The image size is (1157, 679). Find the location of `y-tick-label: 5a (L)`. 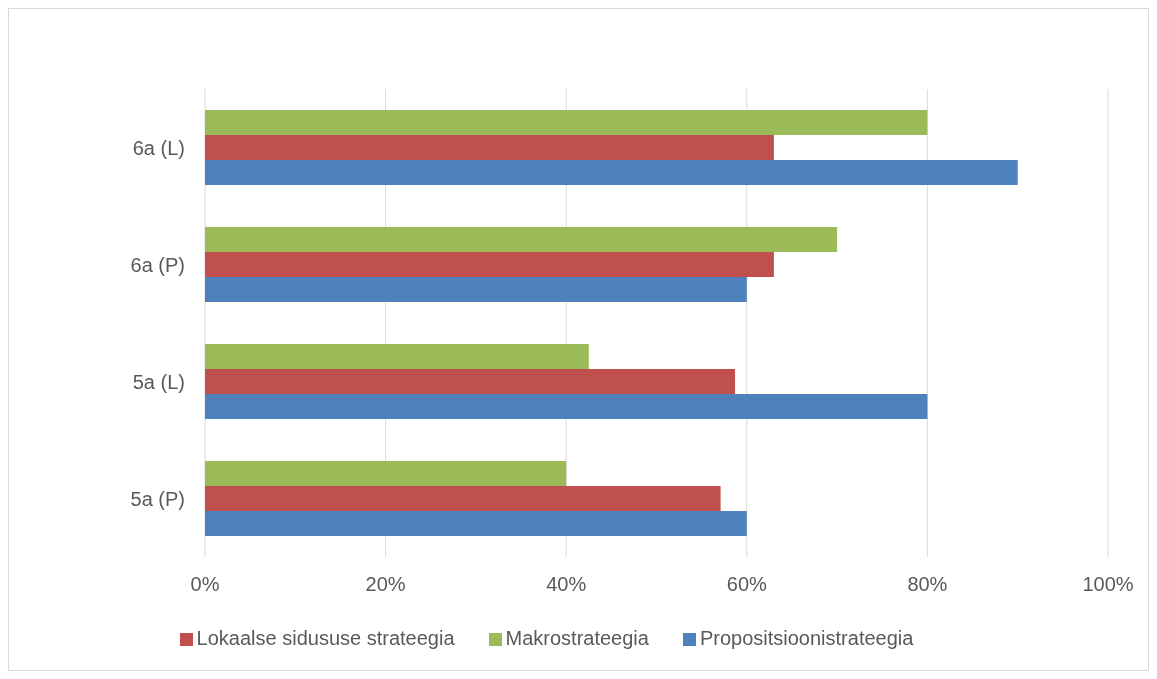

y-tick-label: 5a (L) is located at coordinates (158, 381).